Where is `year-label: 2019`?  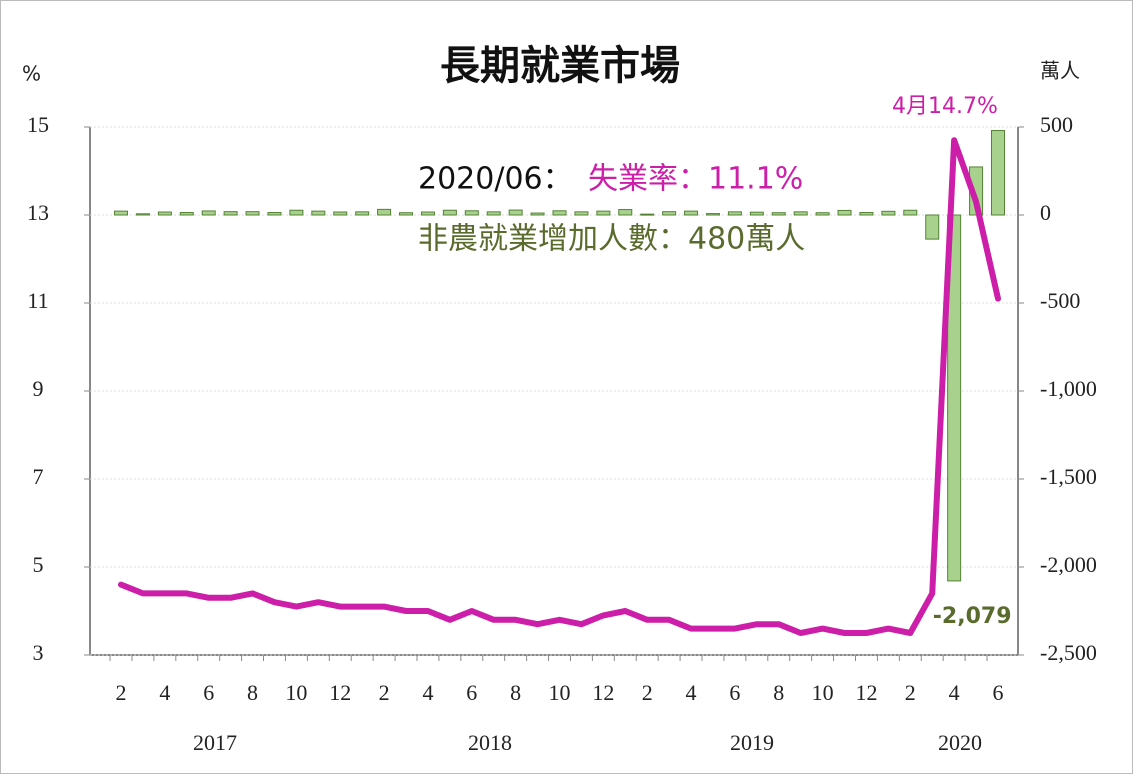 year-label: 2019 is located at coordinates (752, 742).